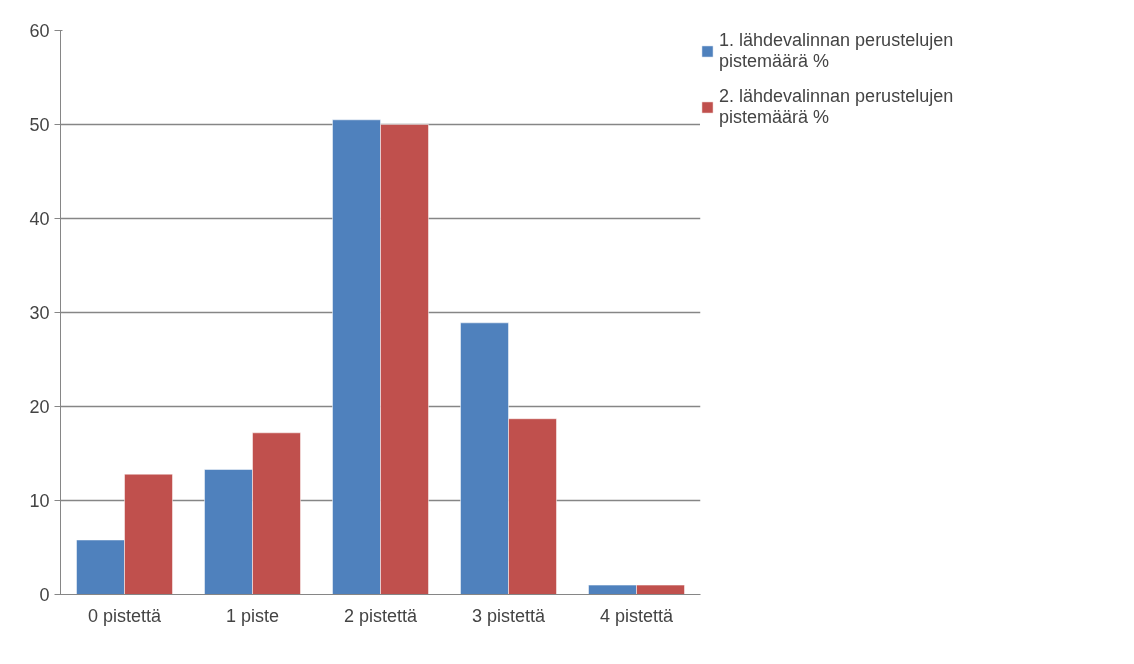 This screenshot has width=1134, height=664. Describe the element at coordinates (39, 407) in the screenshot. I see `y-tick-label: 20` at that location.